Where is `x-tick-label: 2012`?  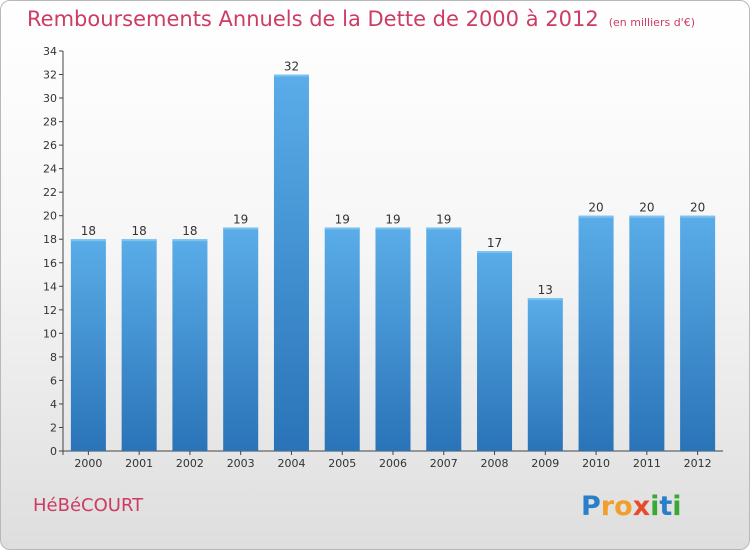
x-tick-label: 2012 is located at coordinates (698, 463).